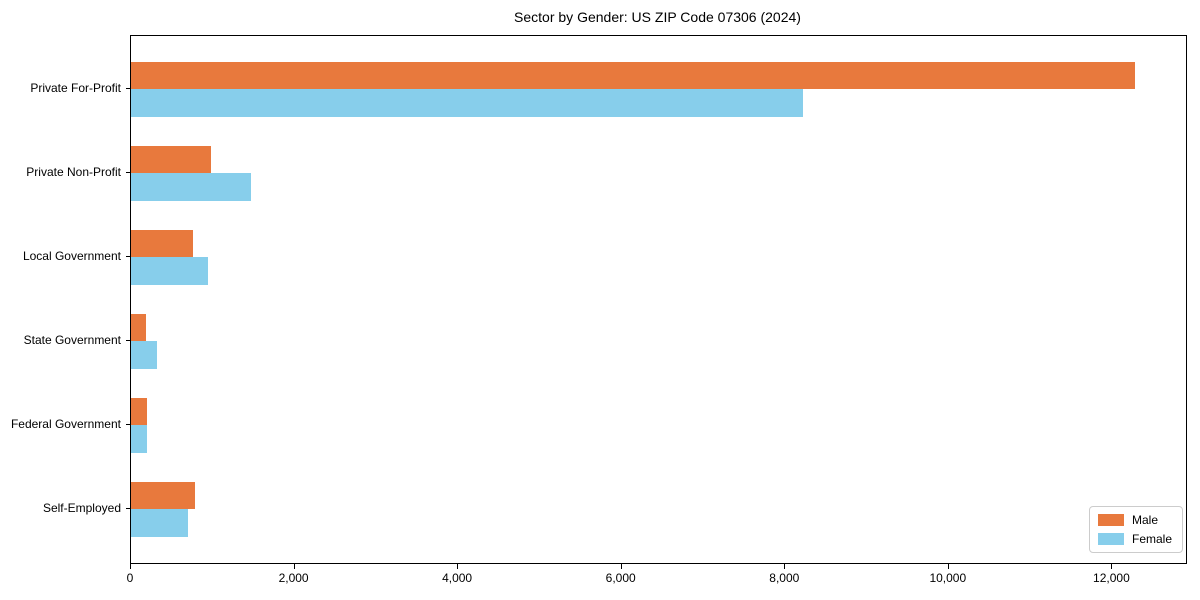 Image resolution: width=1200 pixels, height=600 pixels. What do you see at coordinates (73, 172) in the screenshot?
I see `y-tick-label-1: Private Non-Profit` at bounding box center [73, 172].